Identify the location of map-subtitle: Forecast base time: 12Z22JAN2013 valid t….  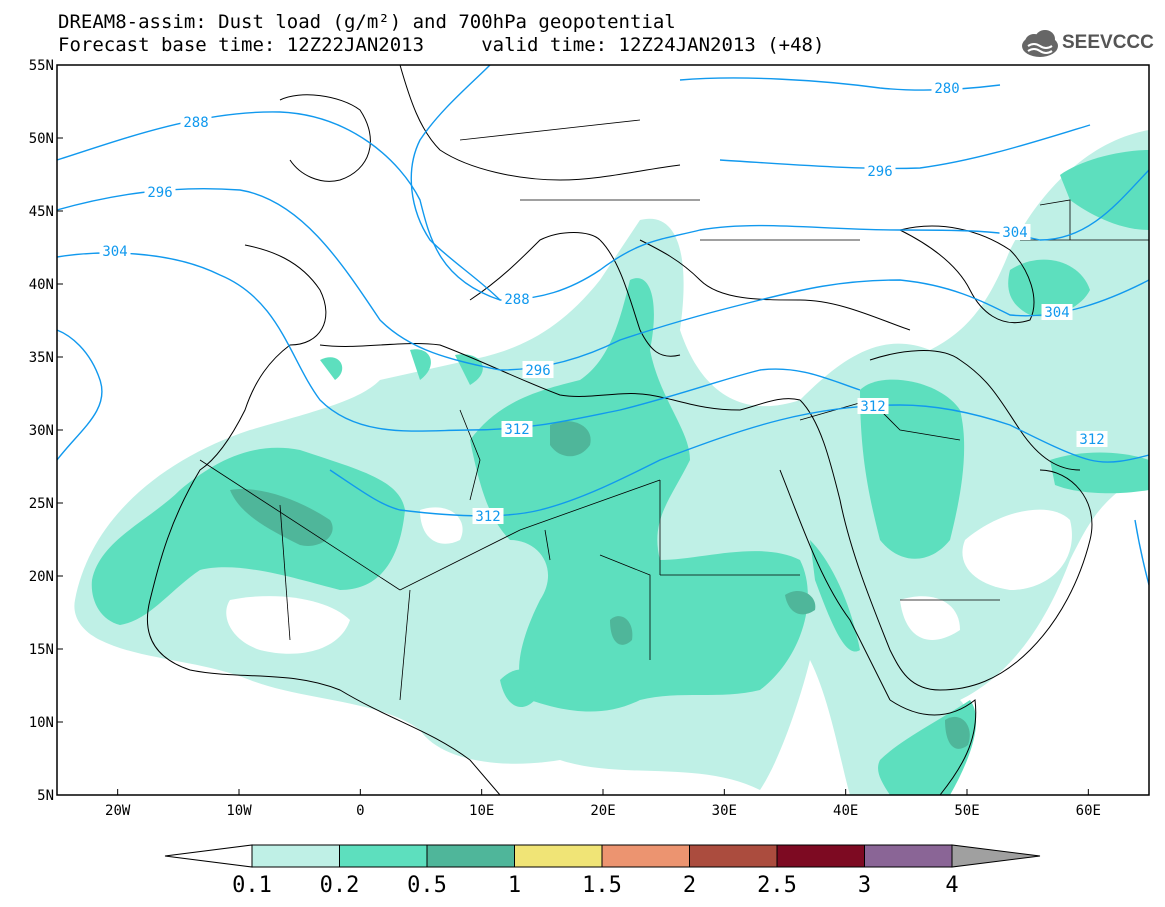
(441, 45).